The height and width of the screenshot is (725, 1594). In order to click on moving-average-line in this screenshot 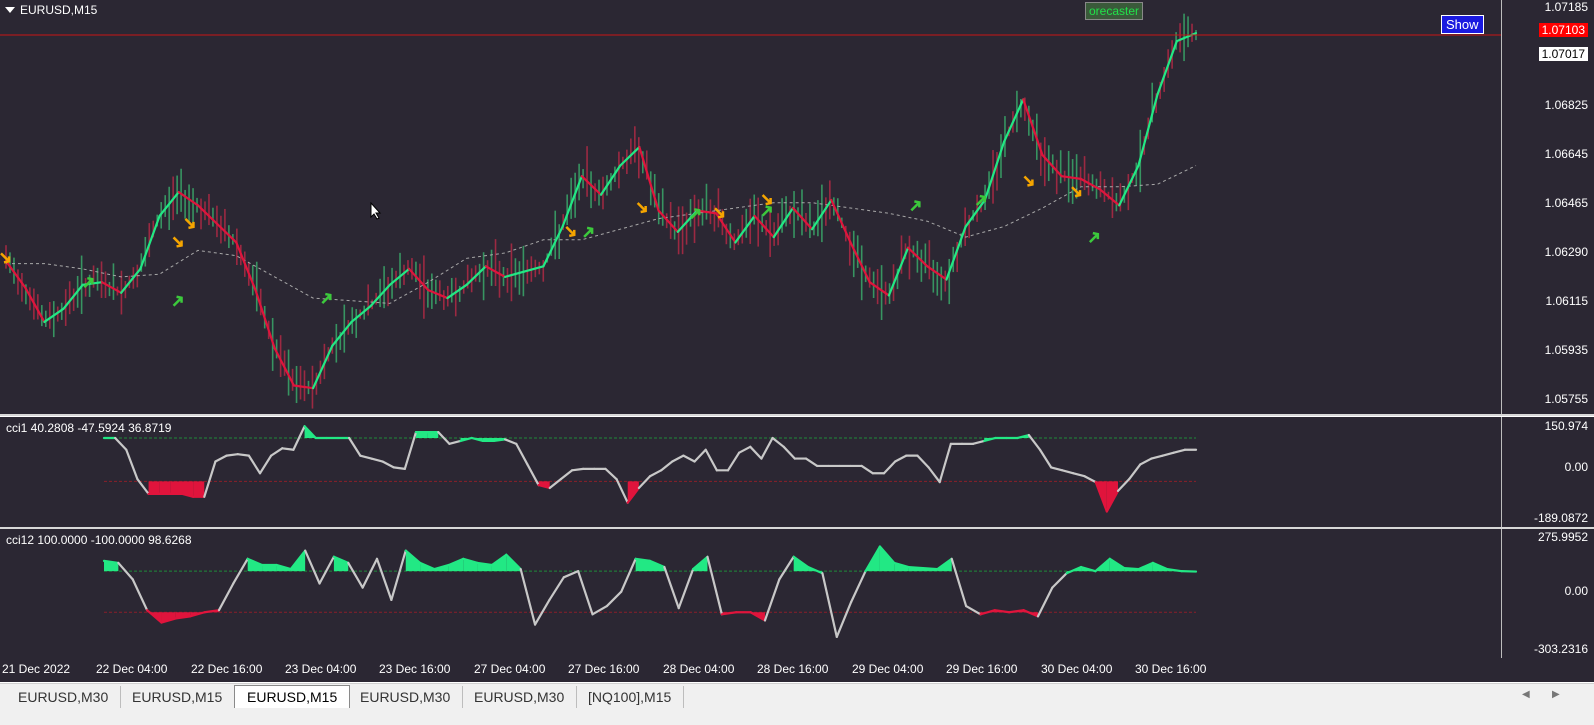, I will do `click(601, 235)`.